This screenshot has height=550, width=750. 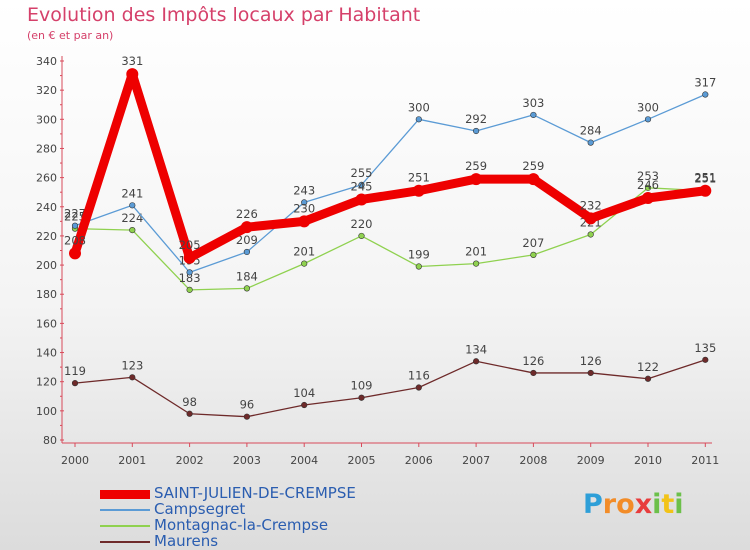 What do you see at coordinates (591, 205) in the screenshot?
I see `data-label: 232` at bounding box center [591, 205].